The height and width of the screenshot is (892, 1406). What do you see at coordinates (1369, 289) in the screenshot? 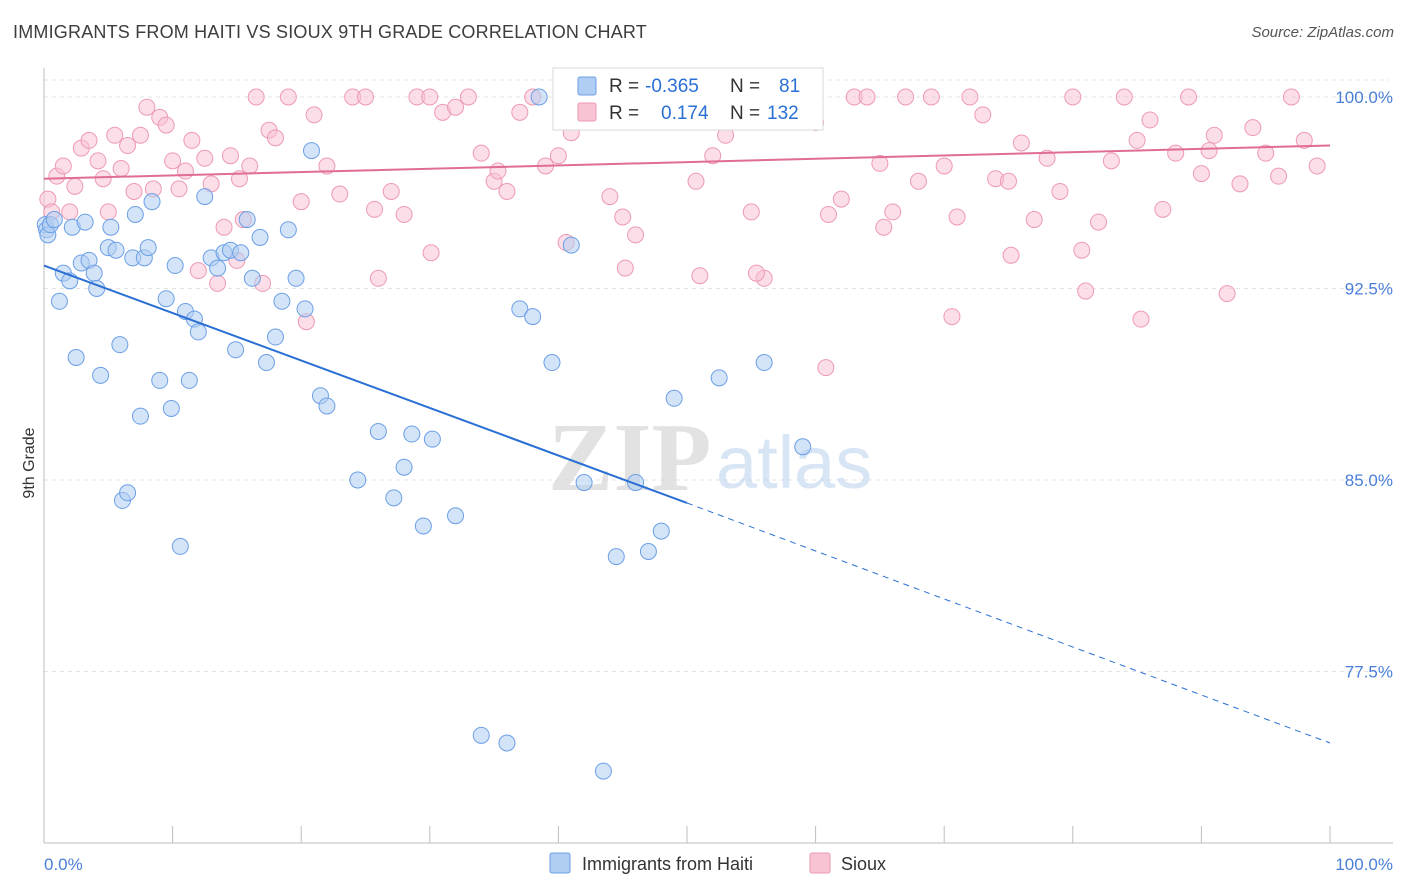
I see `y-tick-label: 92.5%` at bounding box center [1369, 289].